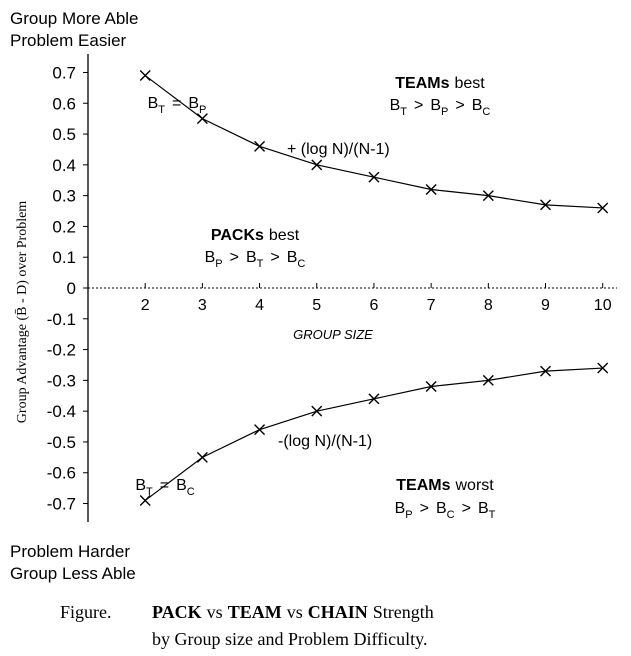 The image size is (631, 656). What do you see at coordinates (475, 485) in the screenshot?
I see `region-heading-text: worst` at bounding box center [475, 485].